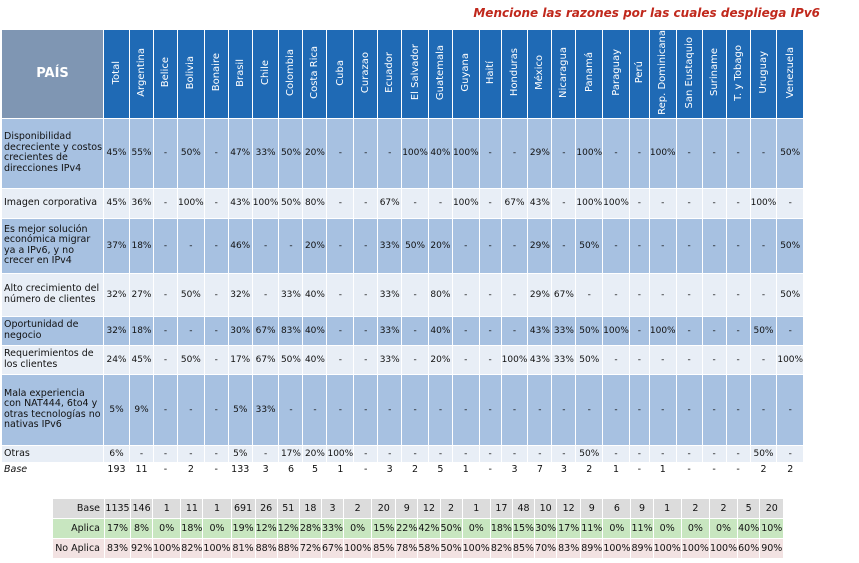  What do you see at coordinates (315, 359) in the screenshot?
I see `table-cell: 40%` at bounding box center [315, 359].